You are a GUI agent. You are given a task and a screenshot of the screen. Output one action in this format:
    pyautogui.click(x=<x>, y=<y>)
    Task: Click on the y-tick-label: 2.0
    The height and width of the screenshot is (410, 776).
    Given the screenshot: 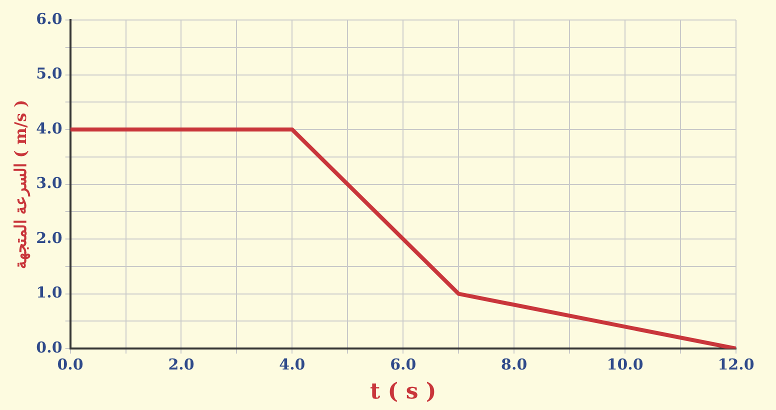 What is the action you would take?
    pyautogui.click(x=49, y=237)
    